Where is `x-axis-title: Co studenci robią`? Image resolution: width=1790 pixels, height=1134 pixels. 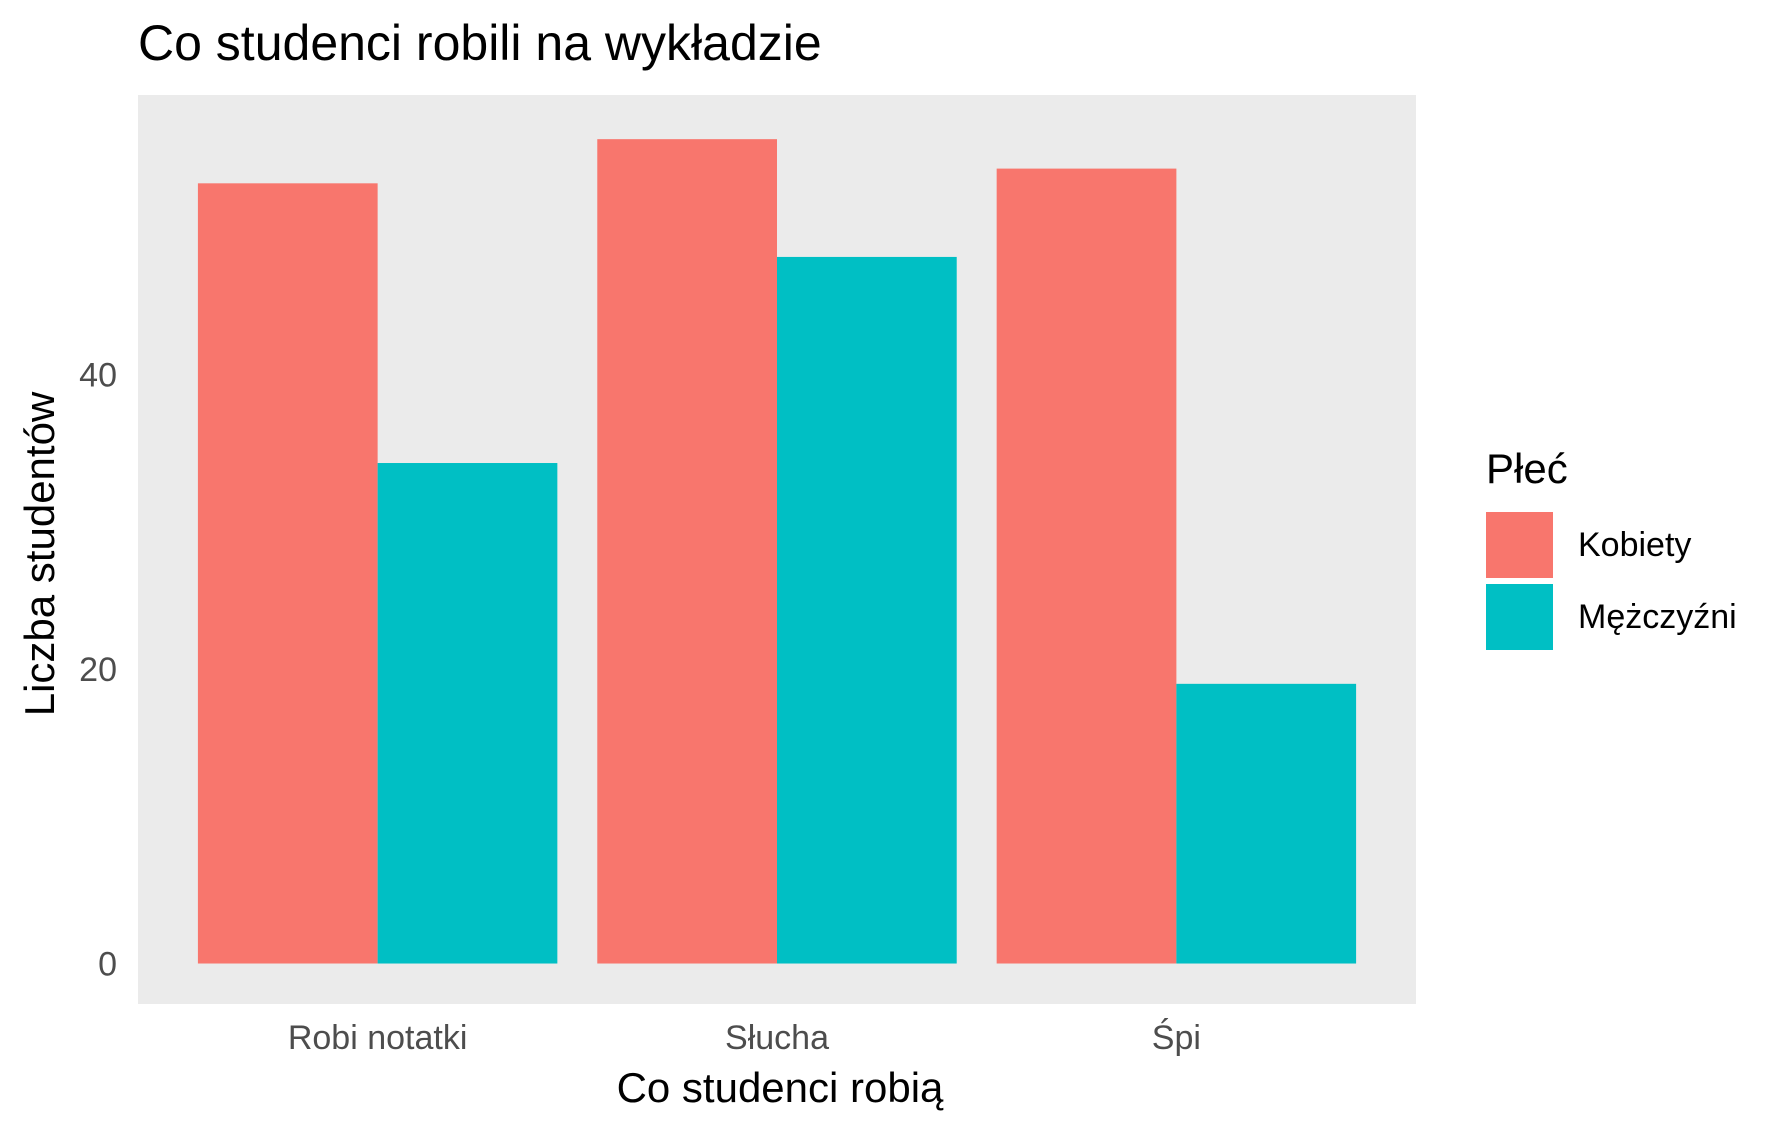
x-axis-title: Co studenci robią is located at coordinates (780, 1087).